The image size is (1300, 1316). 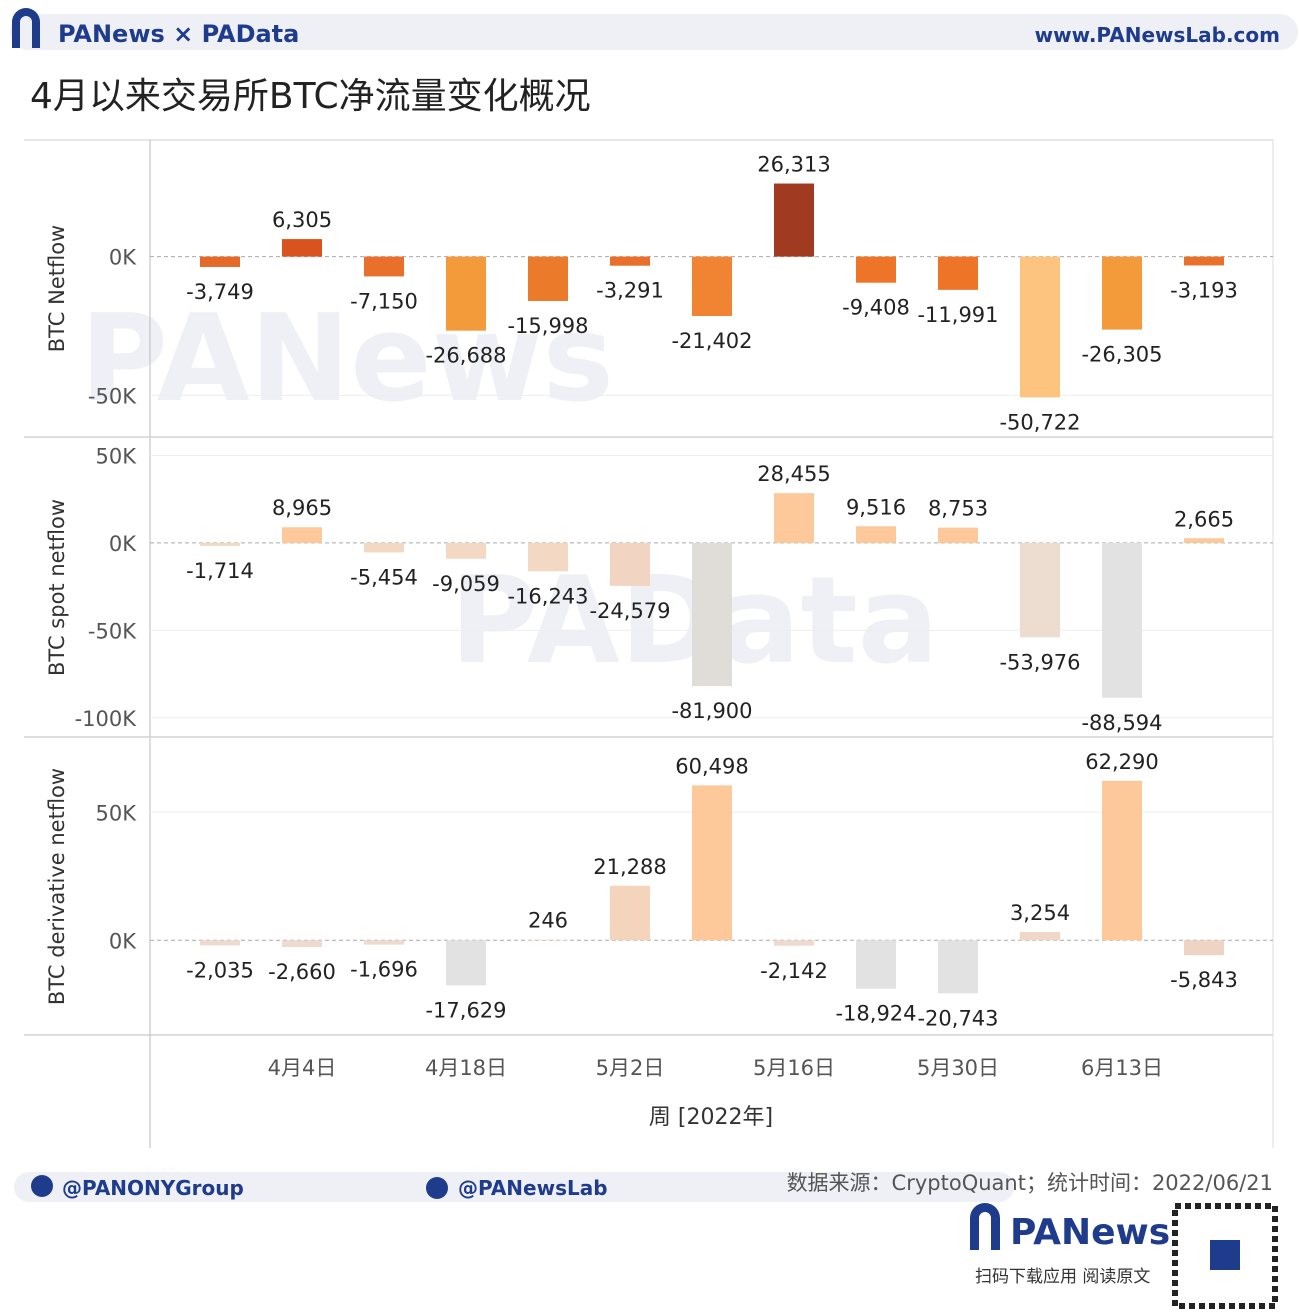 What do you see at coordinates (465, 1010) in the screenshot?
I see `value-label: -17,629` at bounding box center [465, 1010].